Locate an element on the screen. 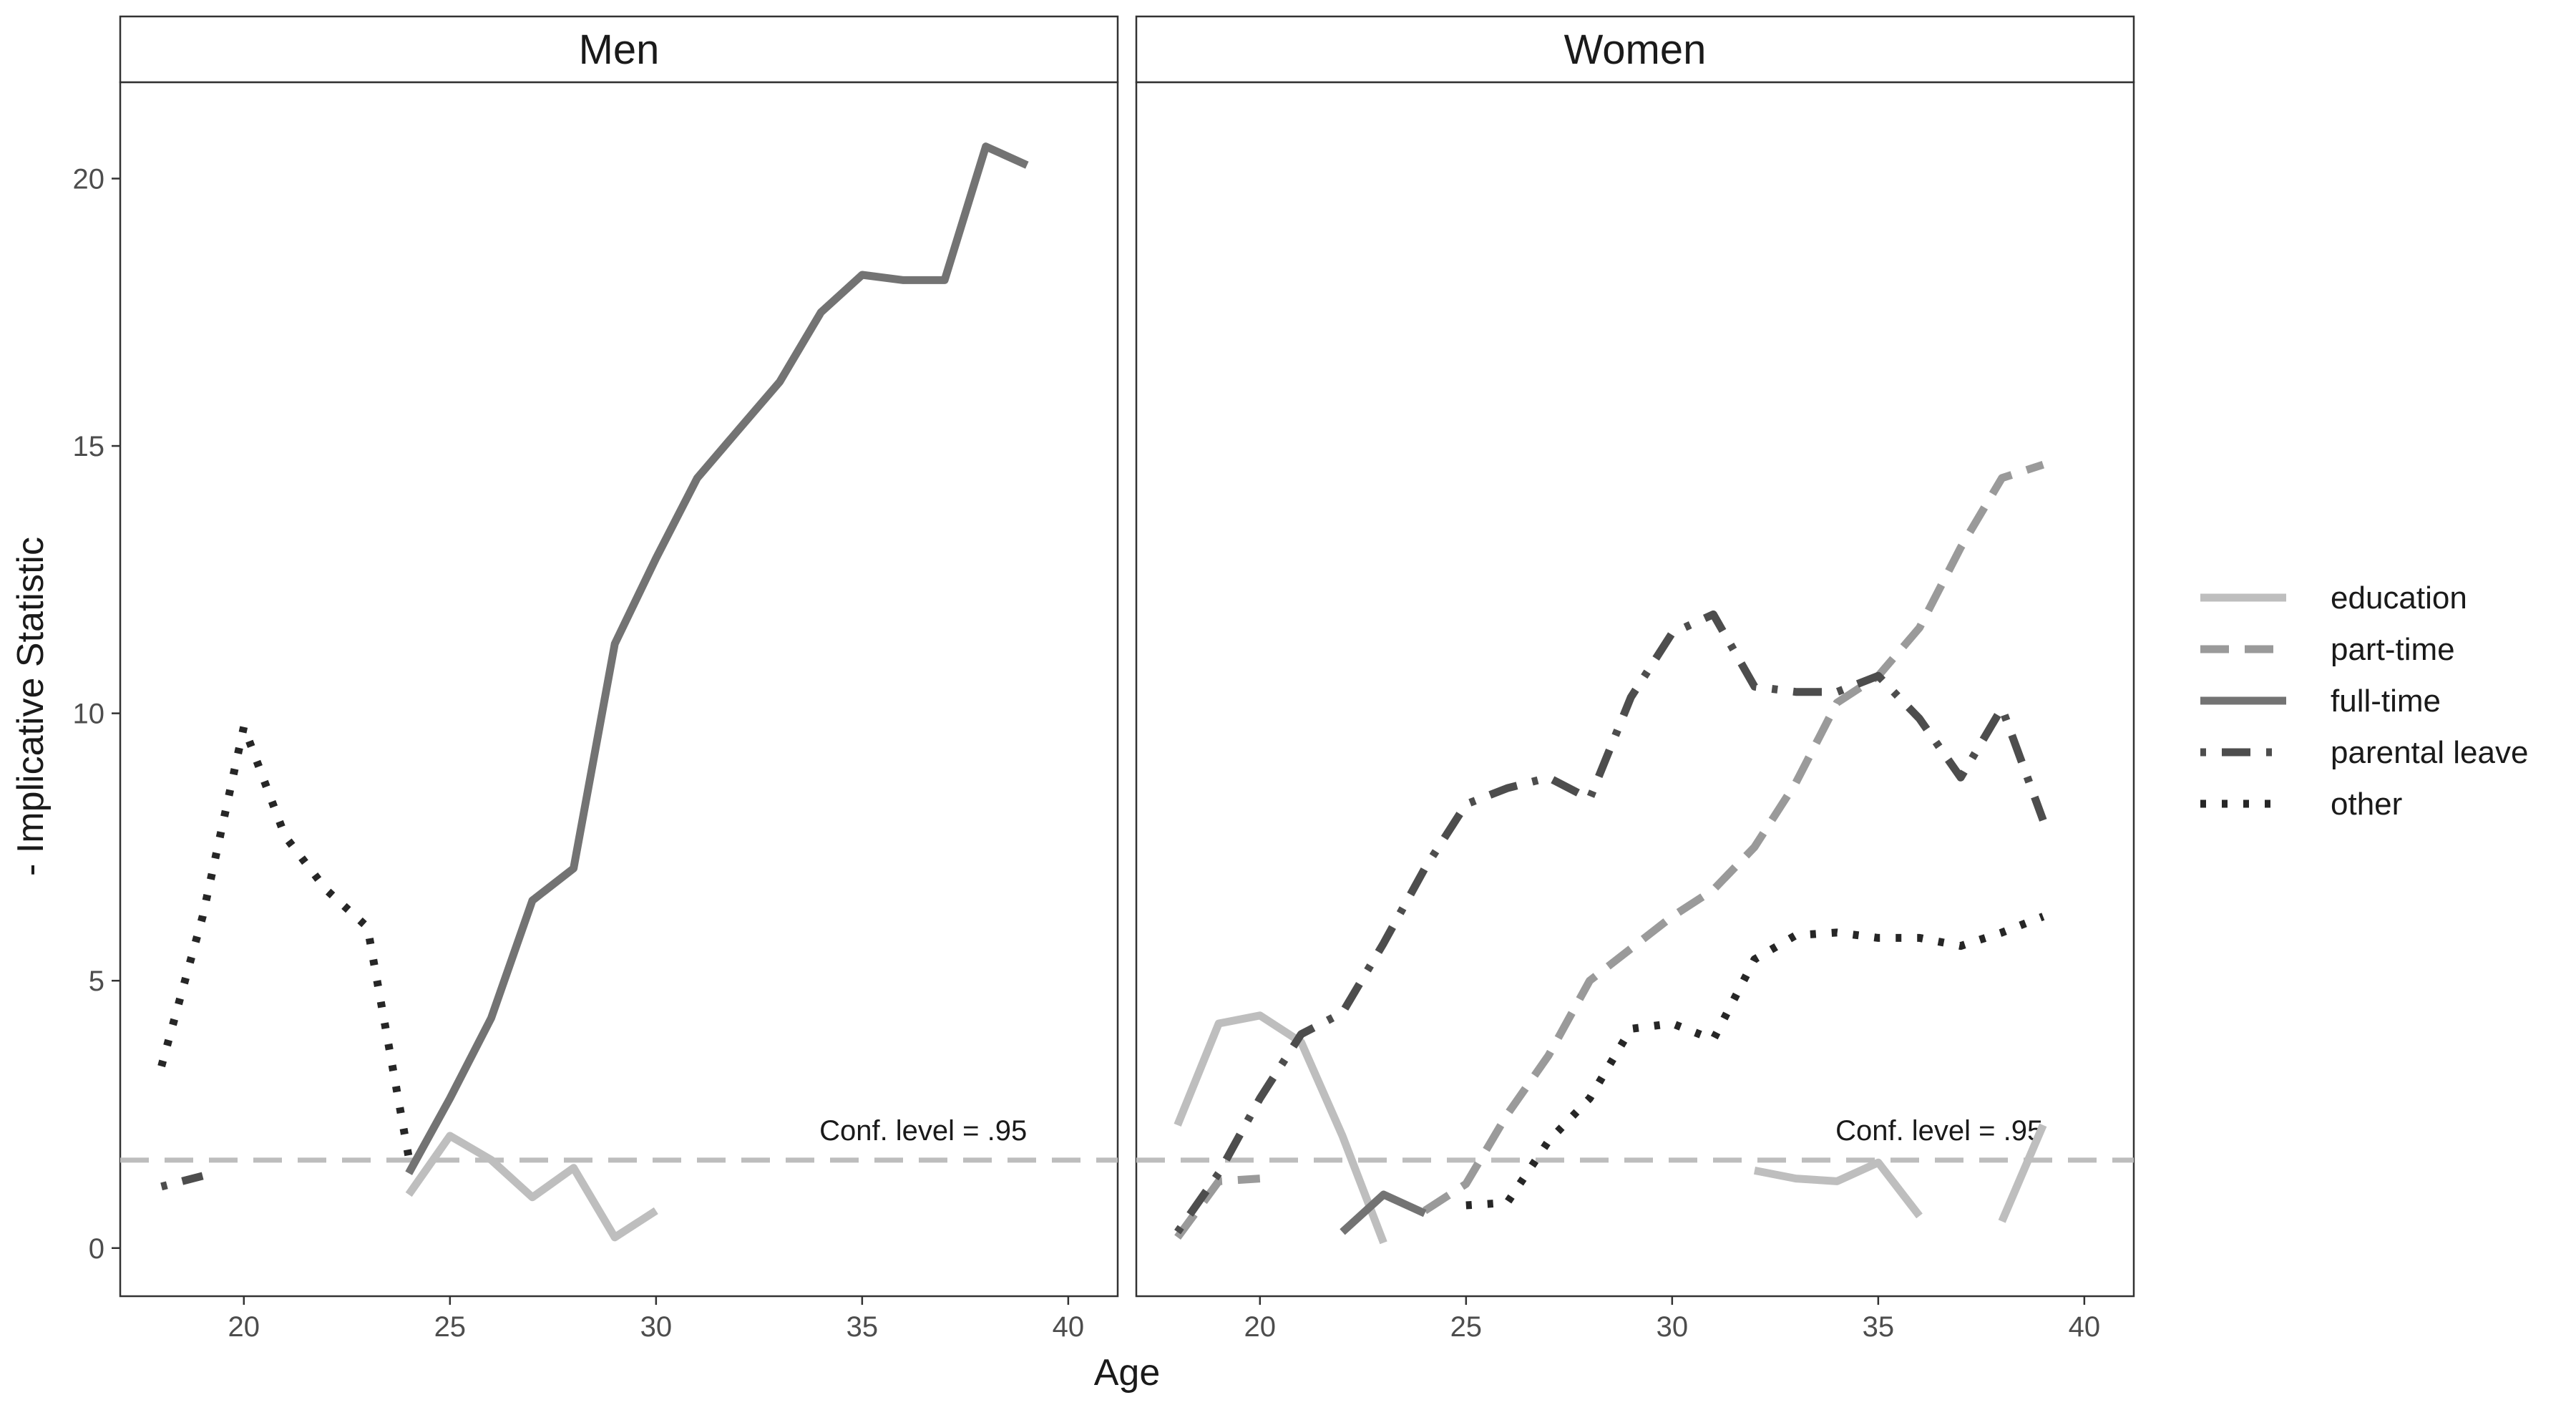 This screenshot has width=2576, height=1405. strip-men is located at coordinates (619, 49).